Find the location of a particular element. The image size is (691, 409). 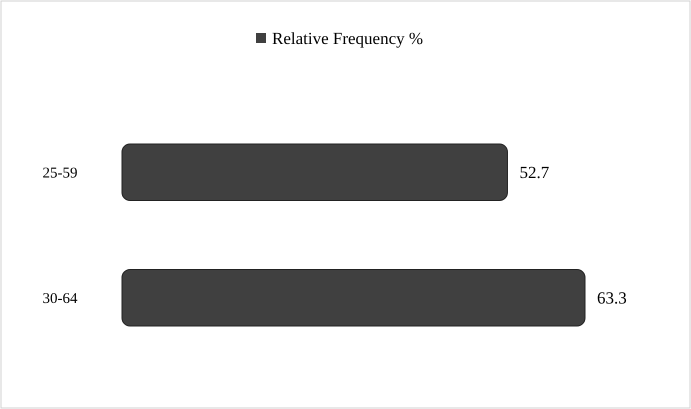

y-tick-label: 30-64 is located at coordinates (60, 299).